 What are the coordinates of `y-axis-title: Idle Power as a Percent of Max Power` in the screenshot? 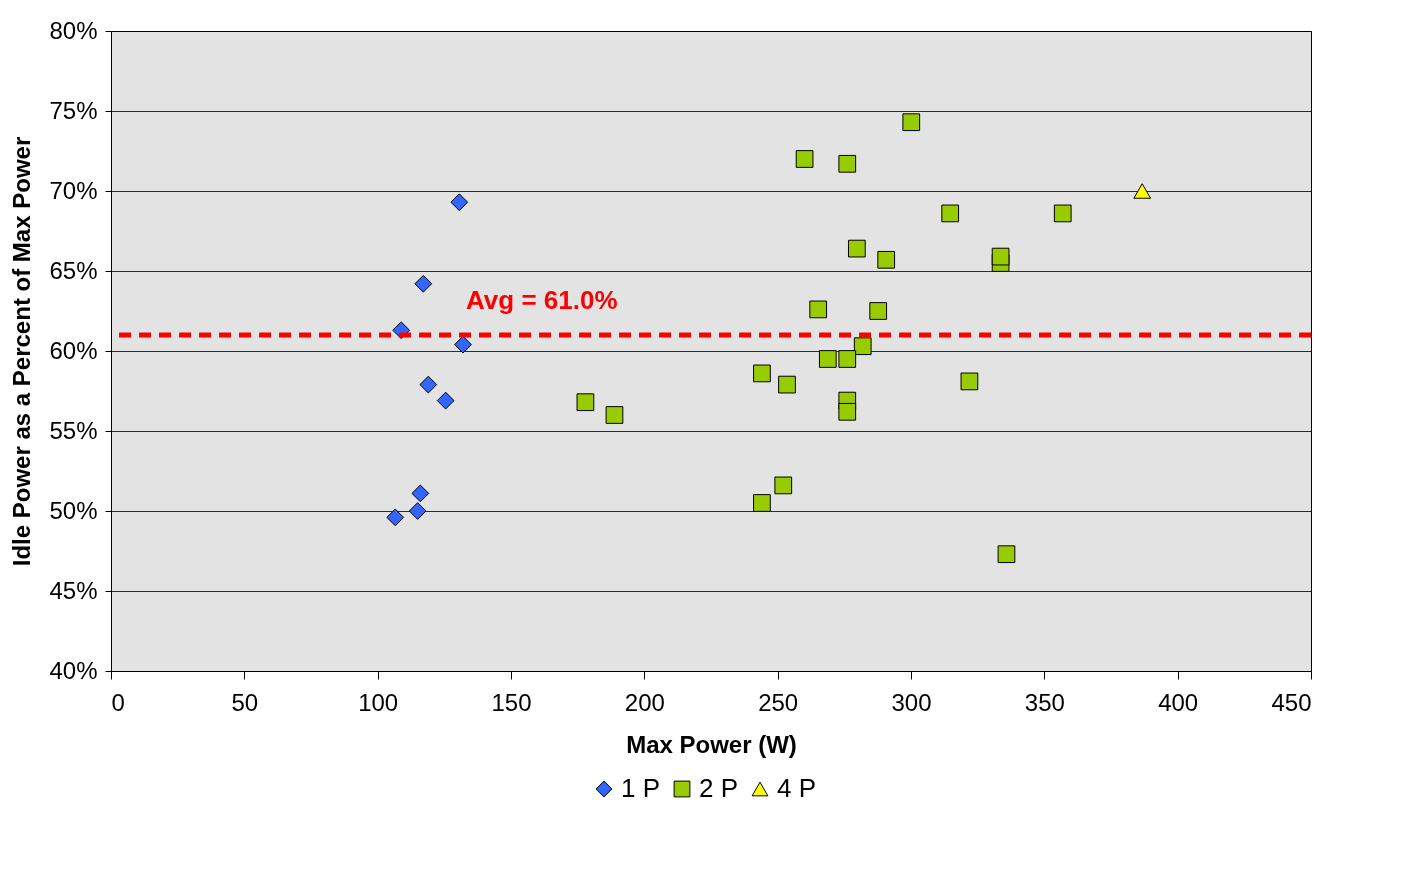 It's located at (22, 351).